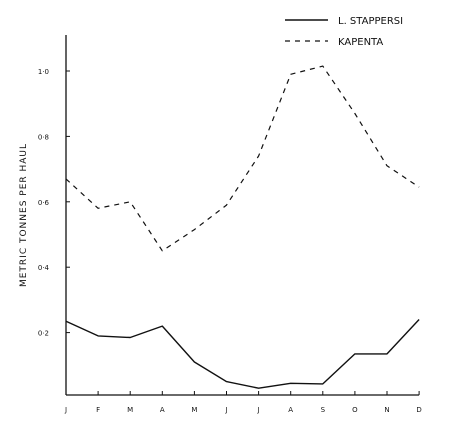 The height and width of the screenshot is (430, 450). I want to click on x-tick-label-2: M, so click(130, 410).